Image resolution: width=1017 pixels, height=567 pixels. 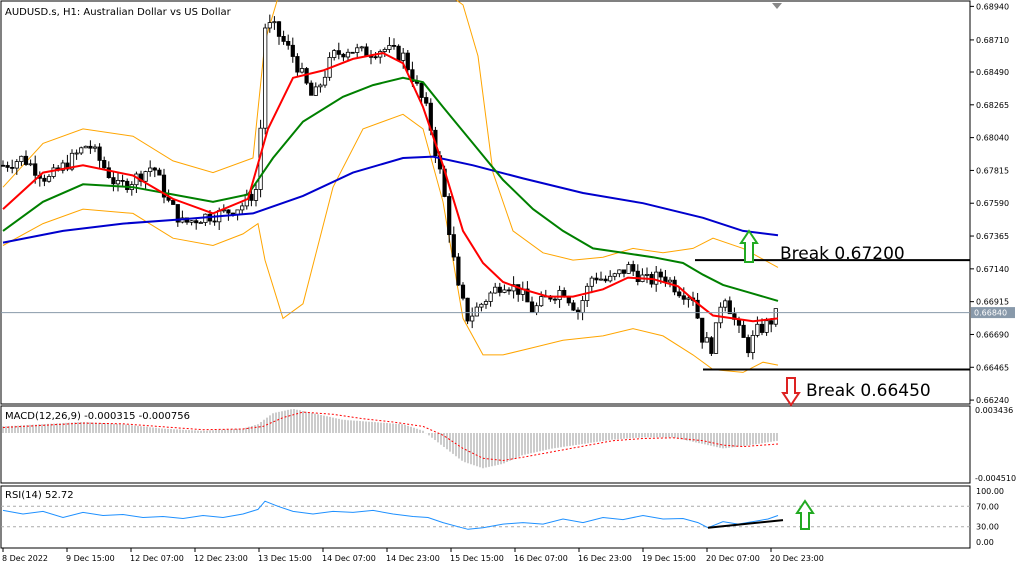 What do you see at coordinates (390, 436) in the screenshot?
I see `macd-signal-line` at bounding box center [390, 436].